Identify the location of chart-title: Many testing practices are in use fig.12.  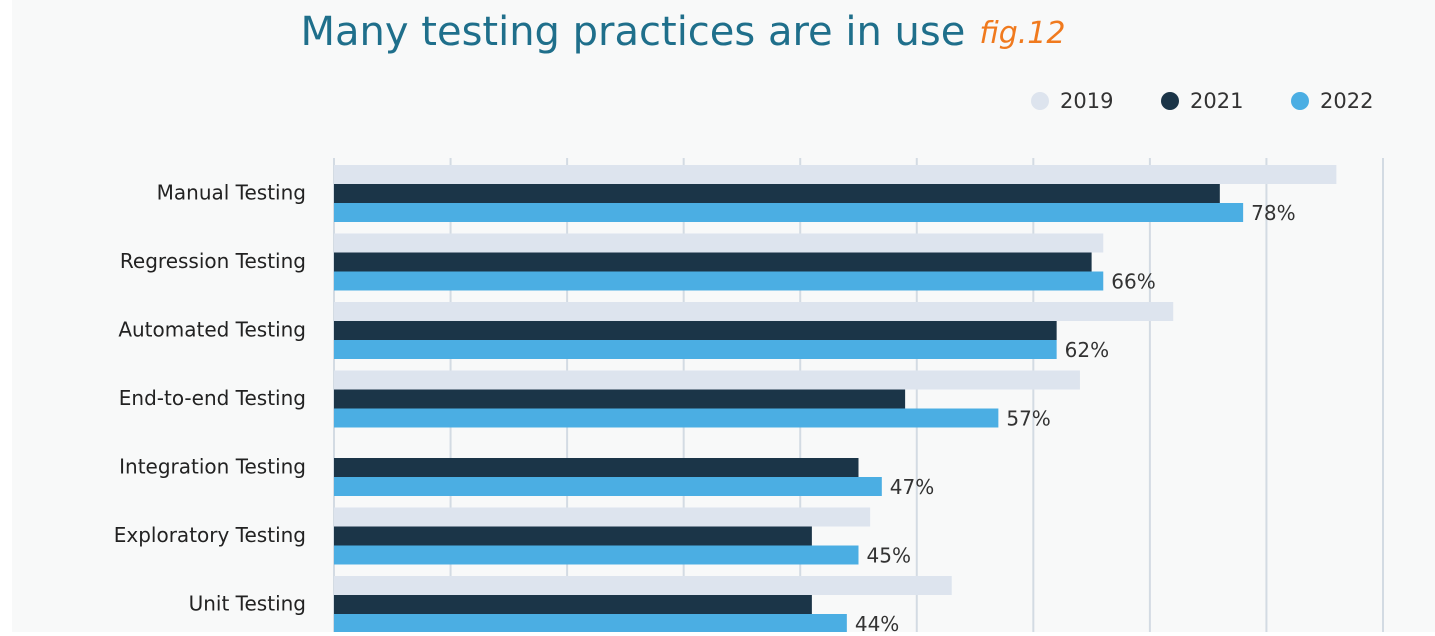
(683, 32).